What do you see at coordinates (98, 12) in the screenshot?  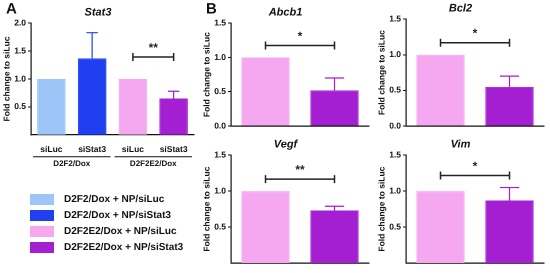 I see `chart-title: Stat3` at bounding box center [98, 12].